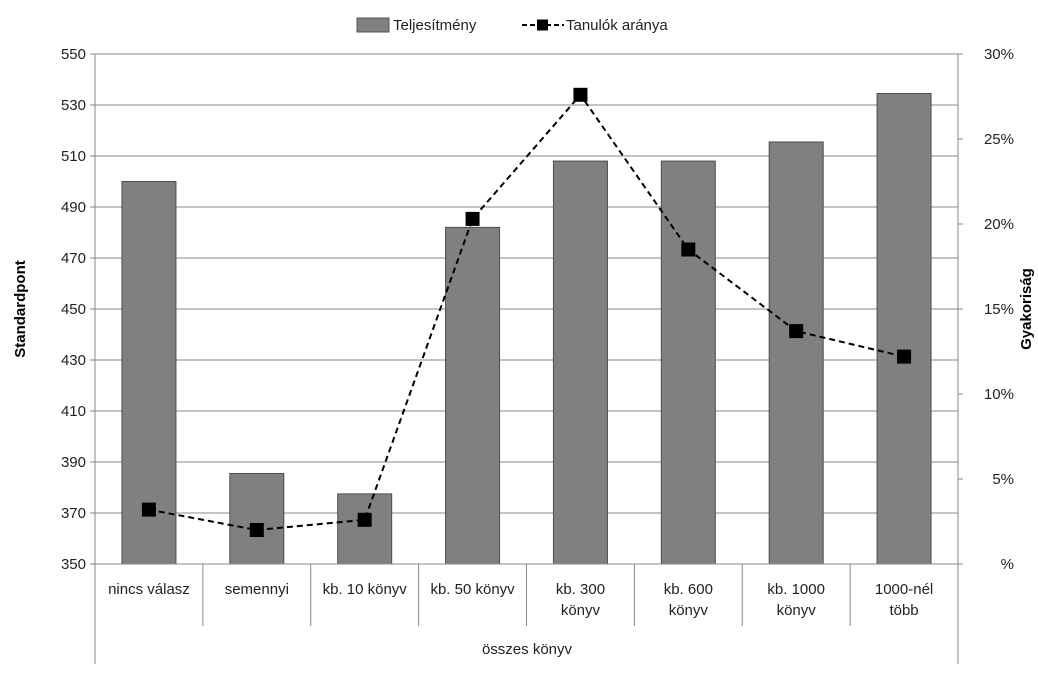 Image resolution: width=1038 pixels, height=678 pixels. What do you see at coordinates (73, 513) in the screenshot?
I see `y-tick-label: 370` at bounding box center [73, 513].